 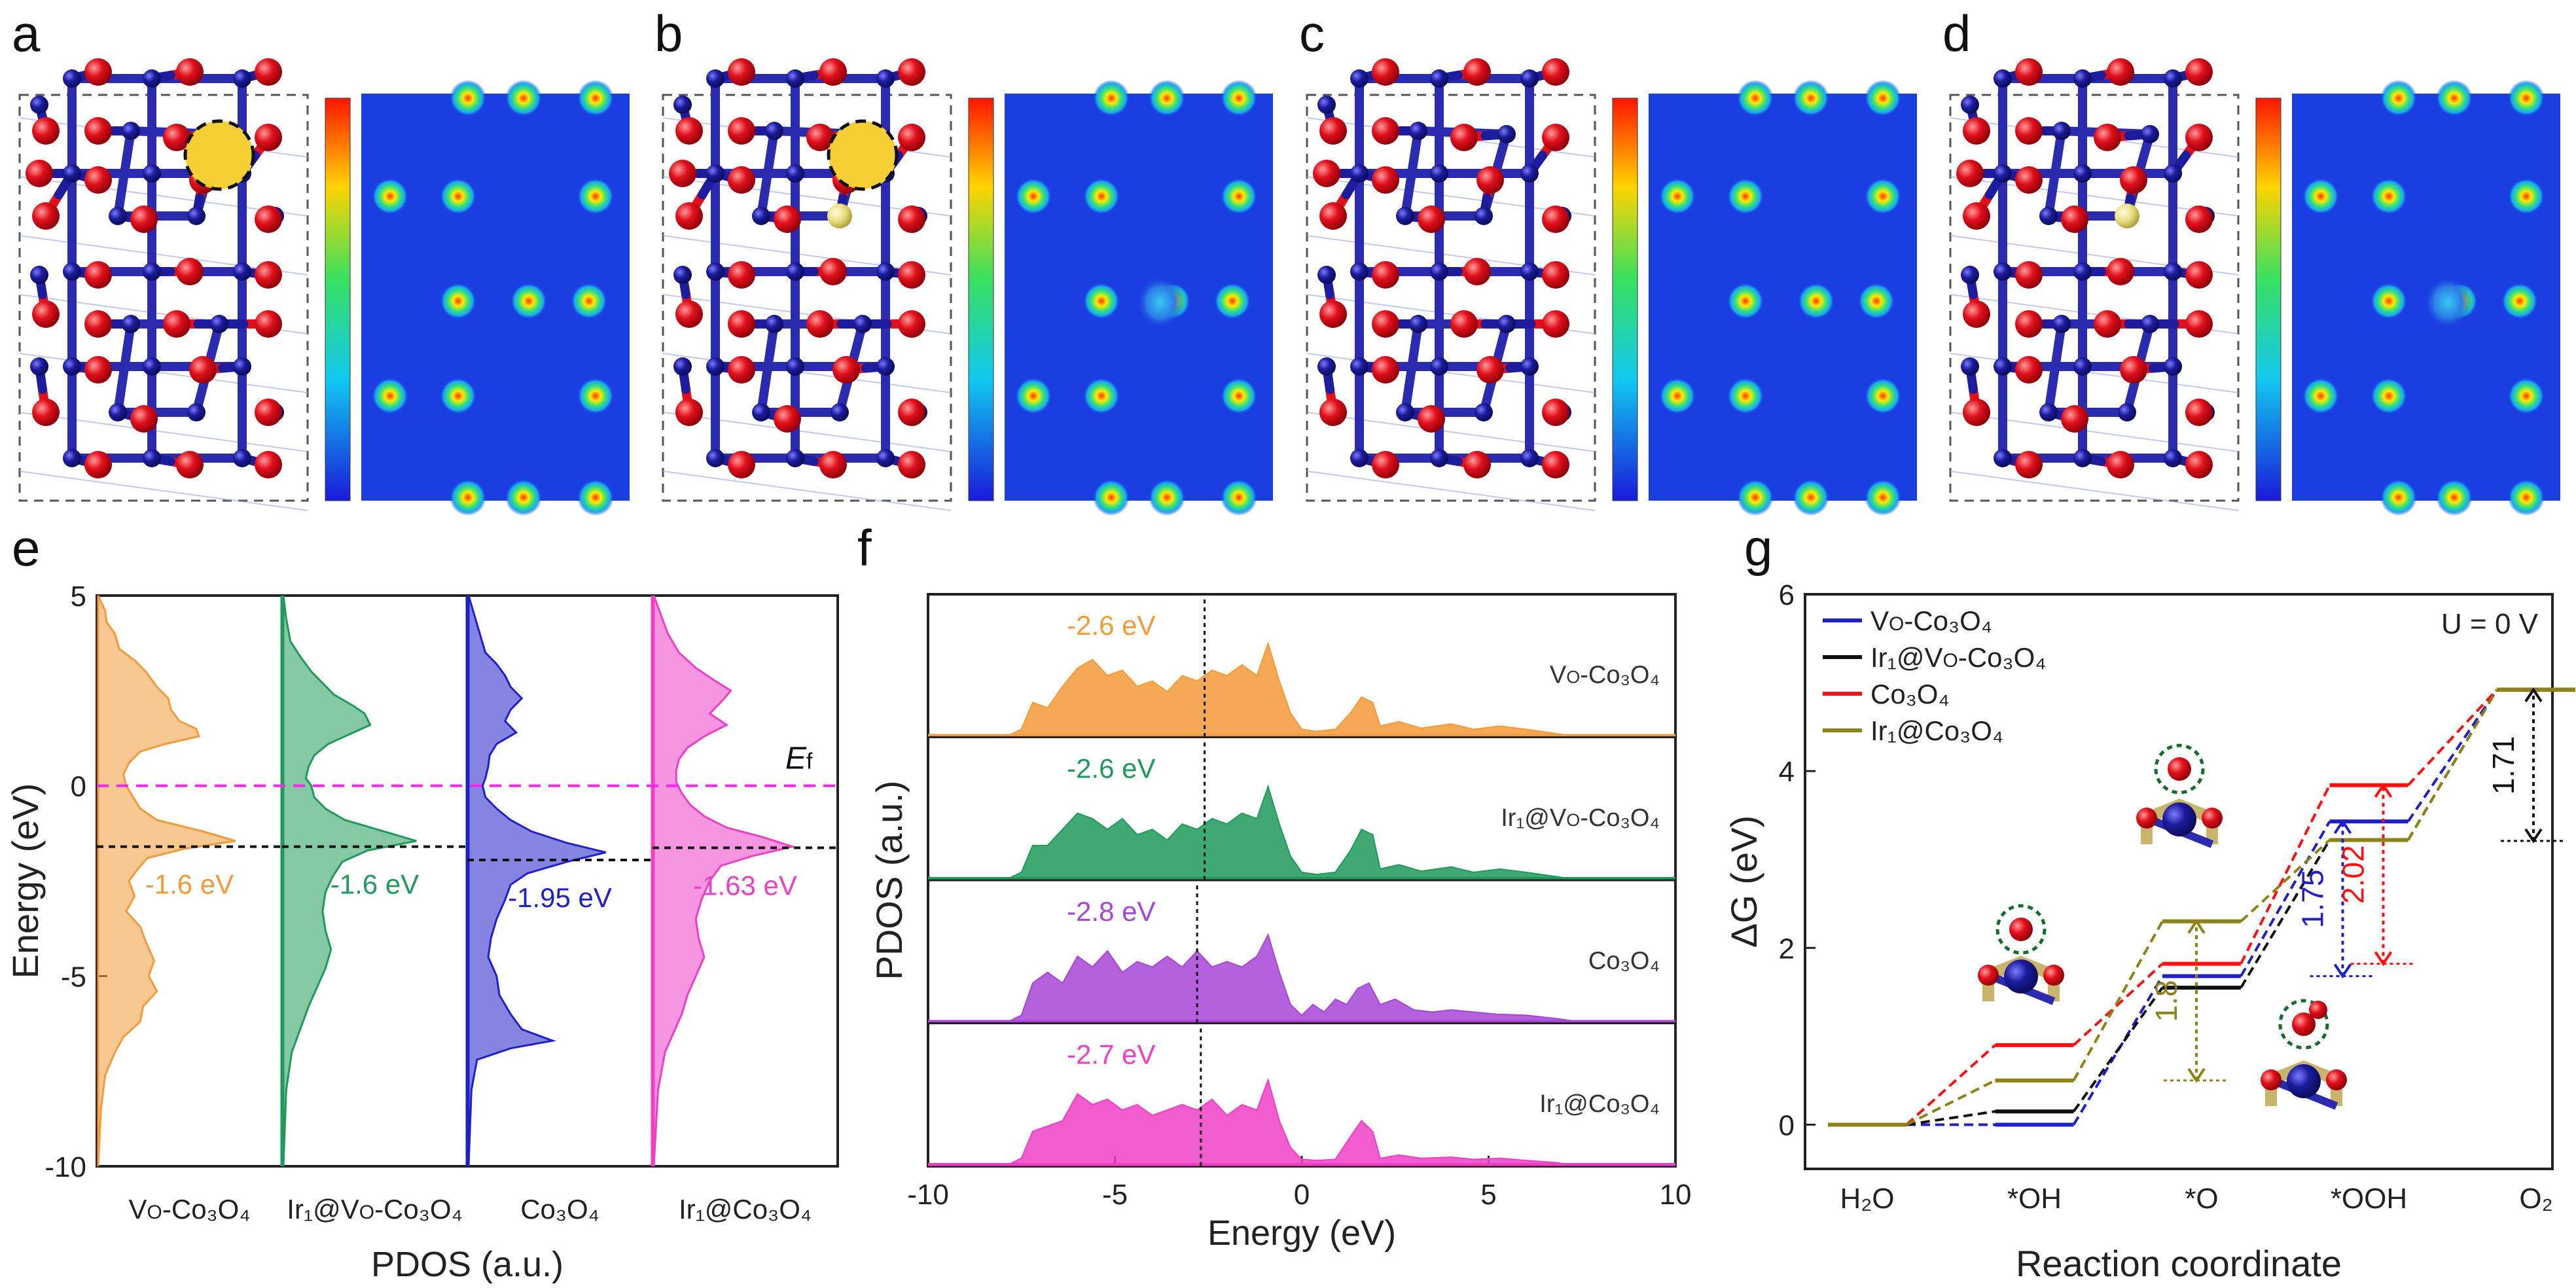 I want to click on gap-label: 1.71, so click(x=2503, y=765).